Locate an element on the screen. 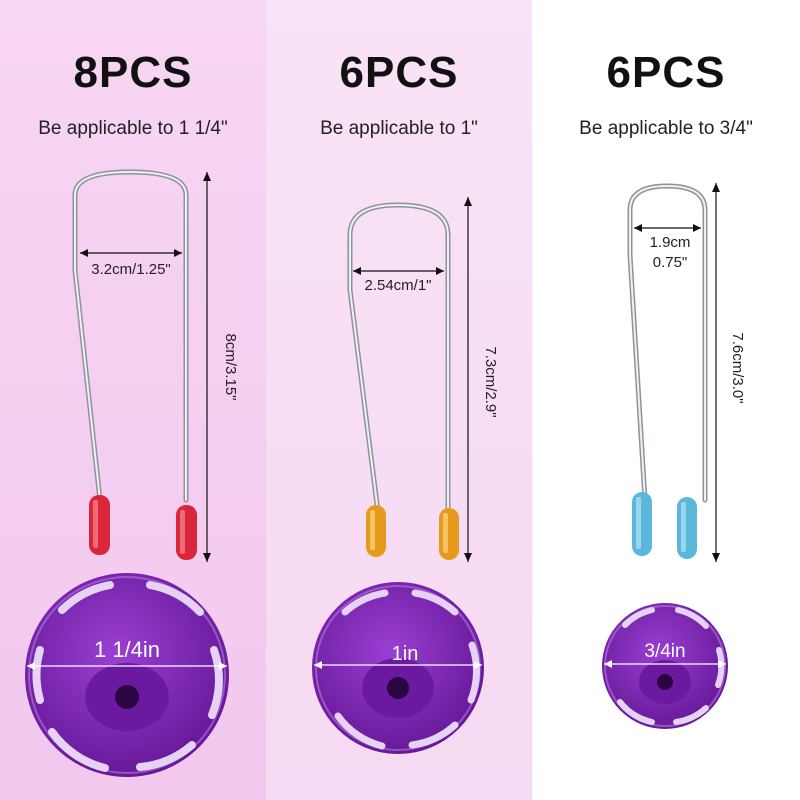 This screenshot has width=800, height=800. disc-large is located at coordinates (127, 675).